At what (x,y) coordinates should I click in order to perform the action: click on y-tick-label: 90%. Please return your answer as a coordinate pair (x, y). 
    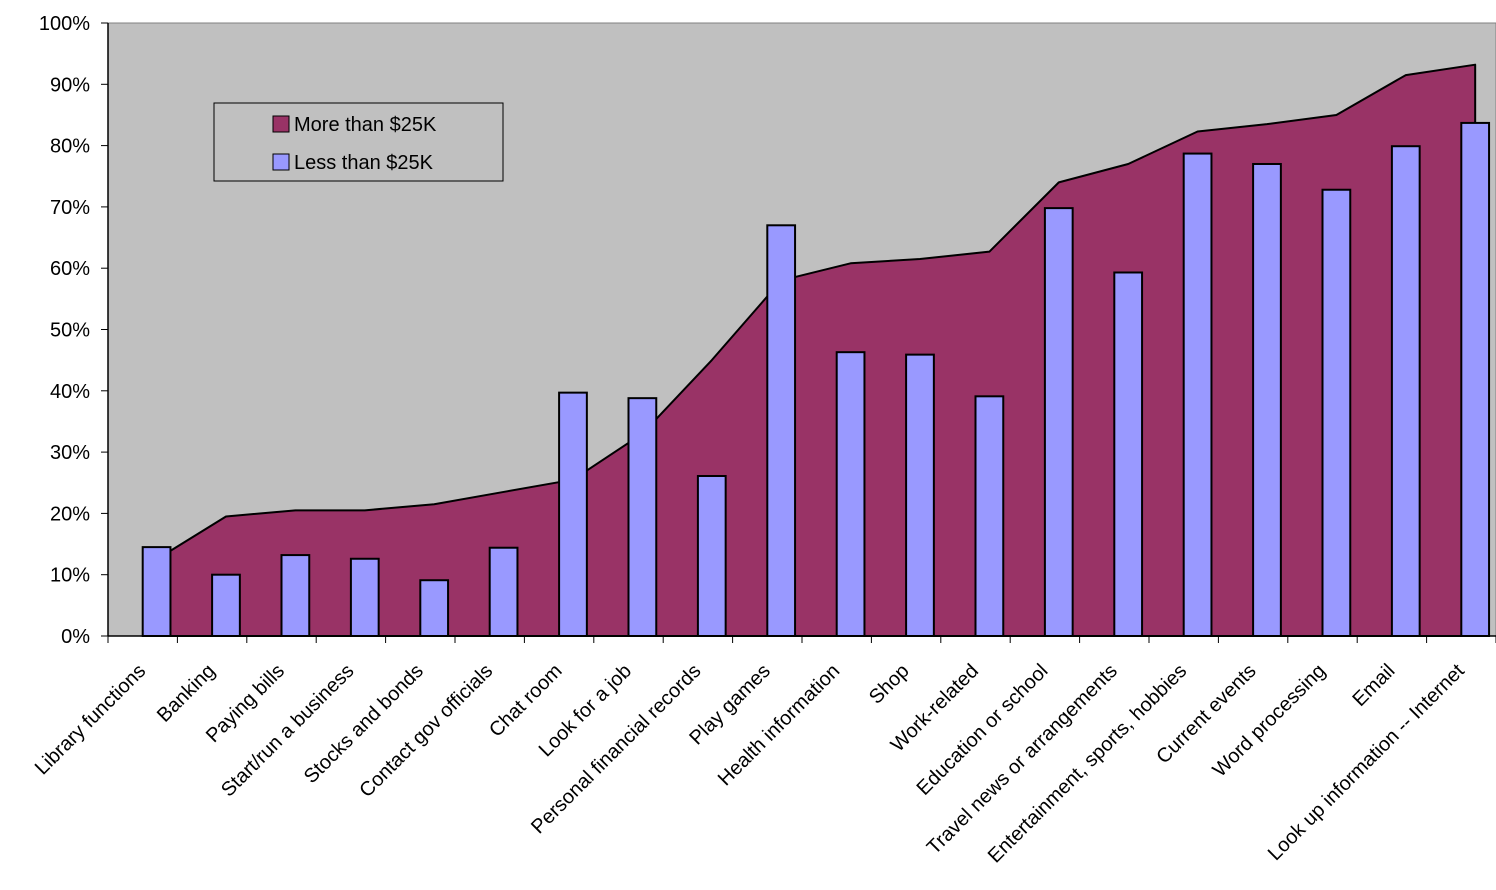
    Looking at the image, I should click on (70, 85).